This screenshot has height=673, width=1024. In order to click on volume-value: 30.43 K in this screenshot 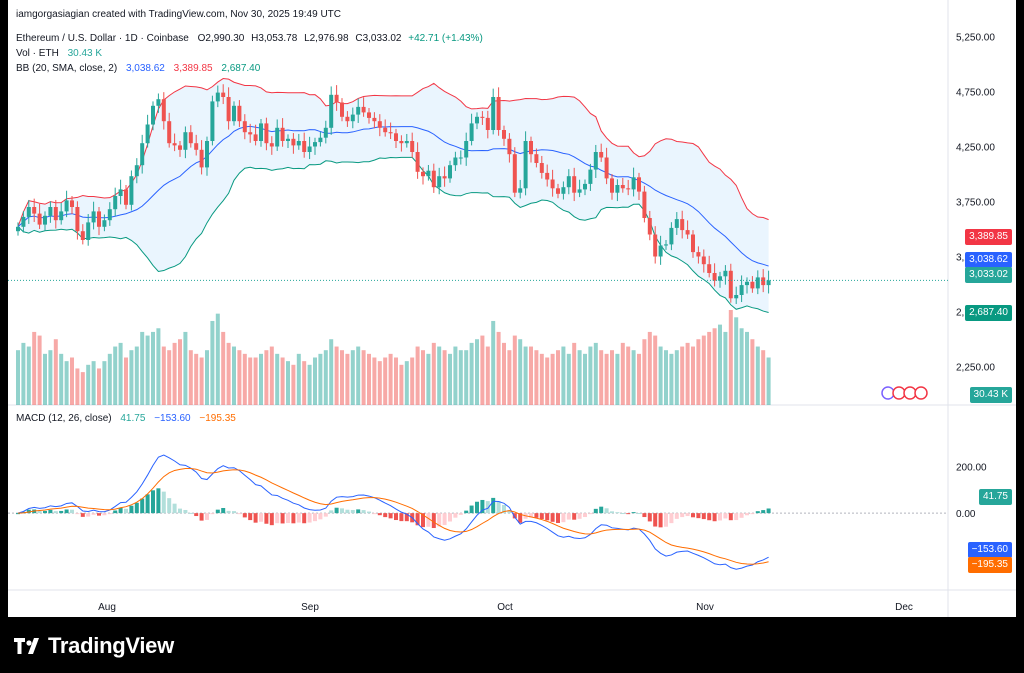, I will do `click(85, 53)`.